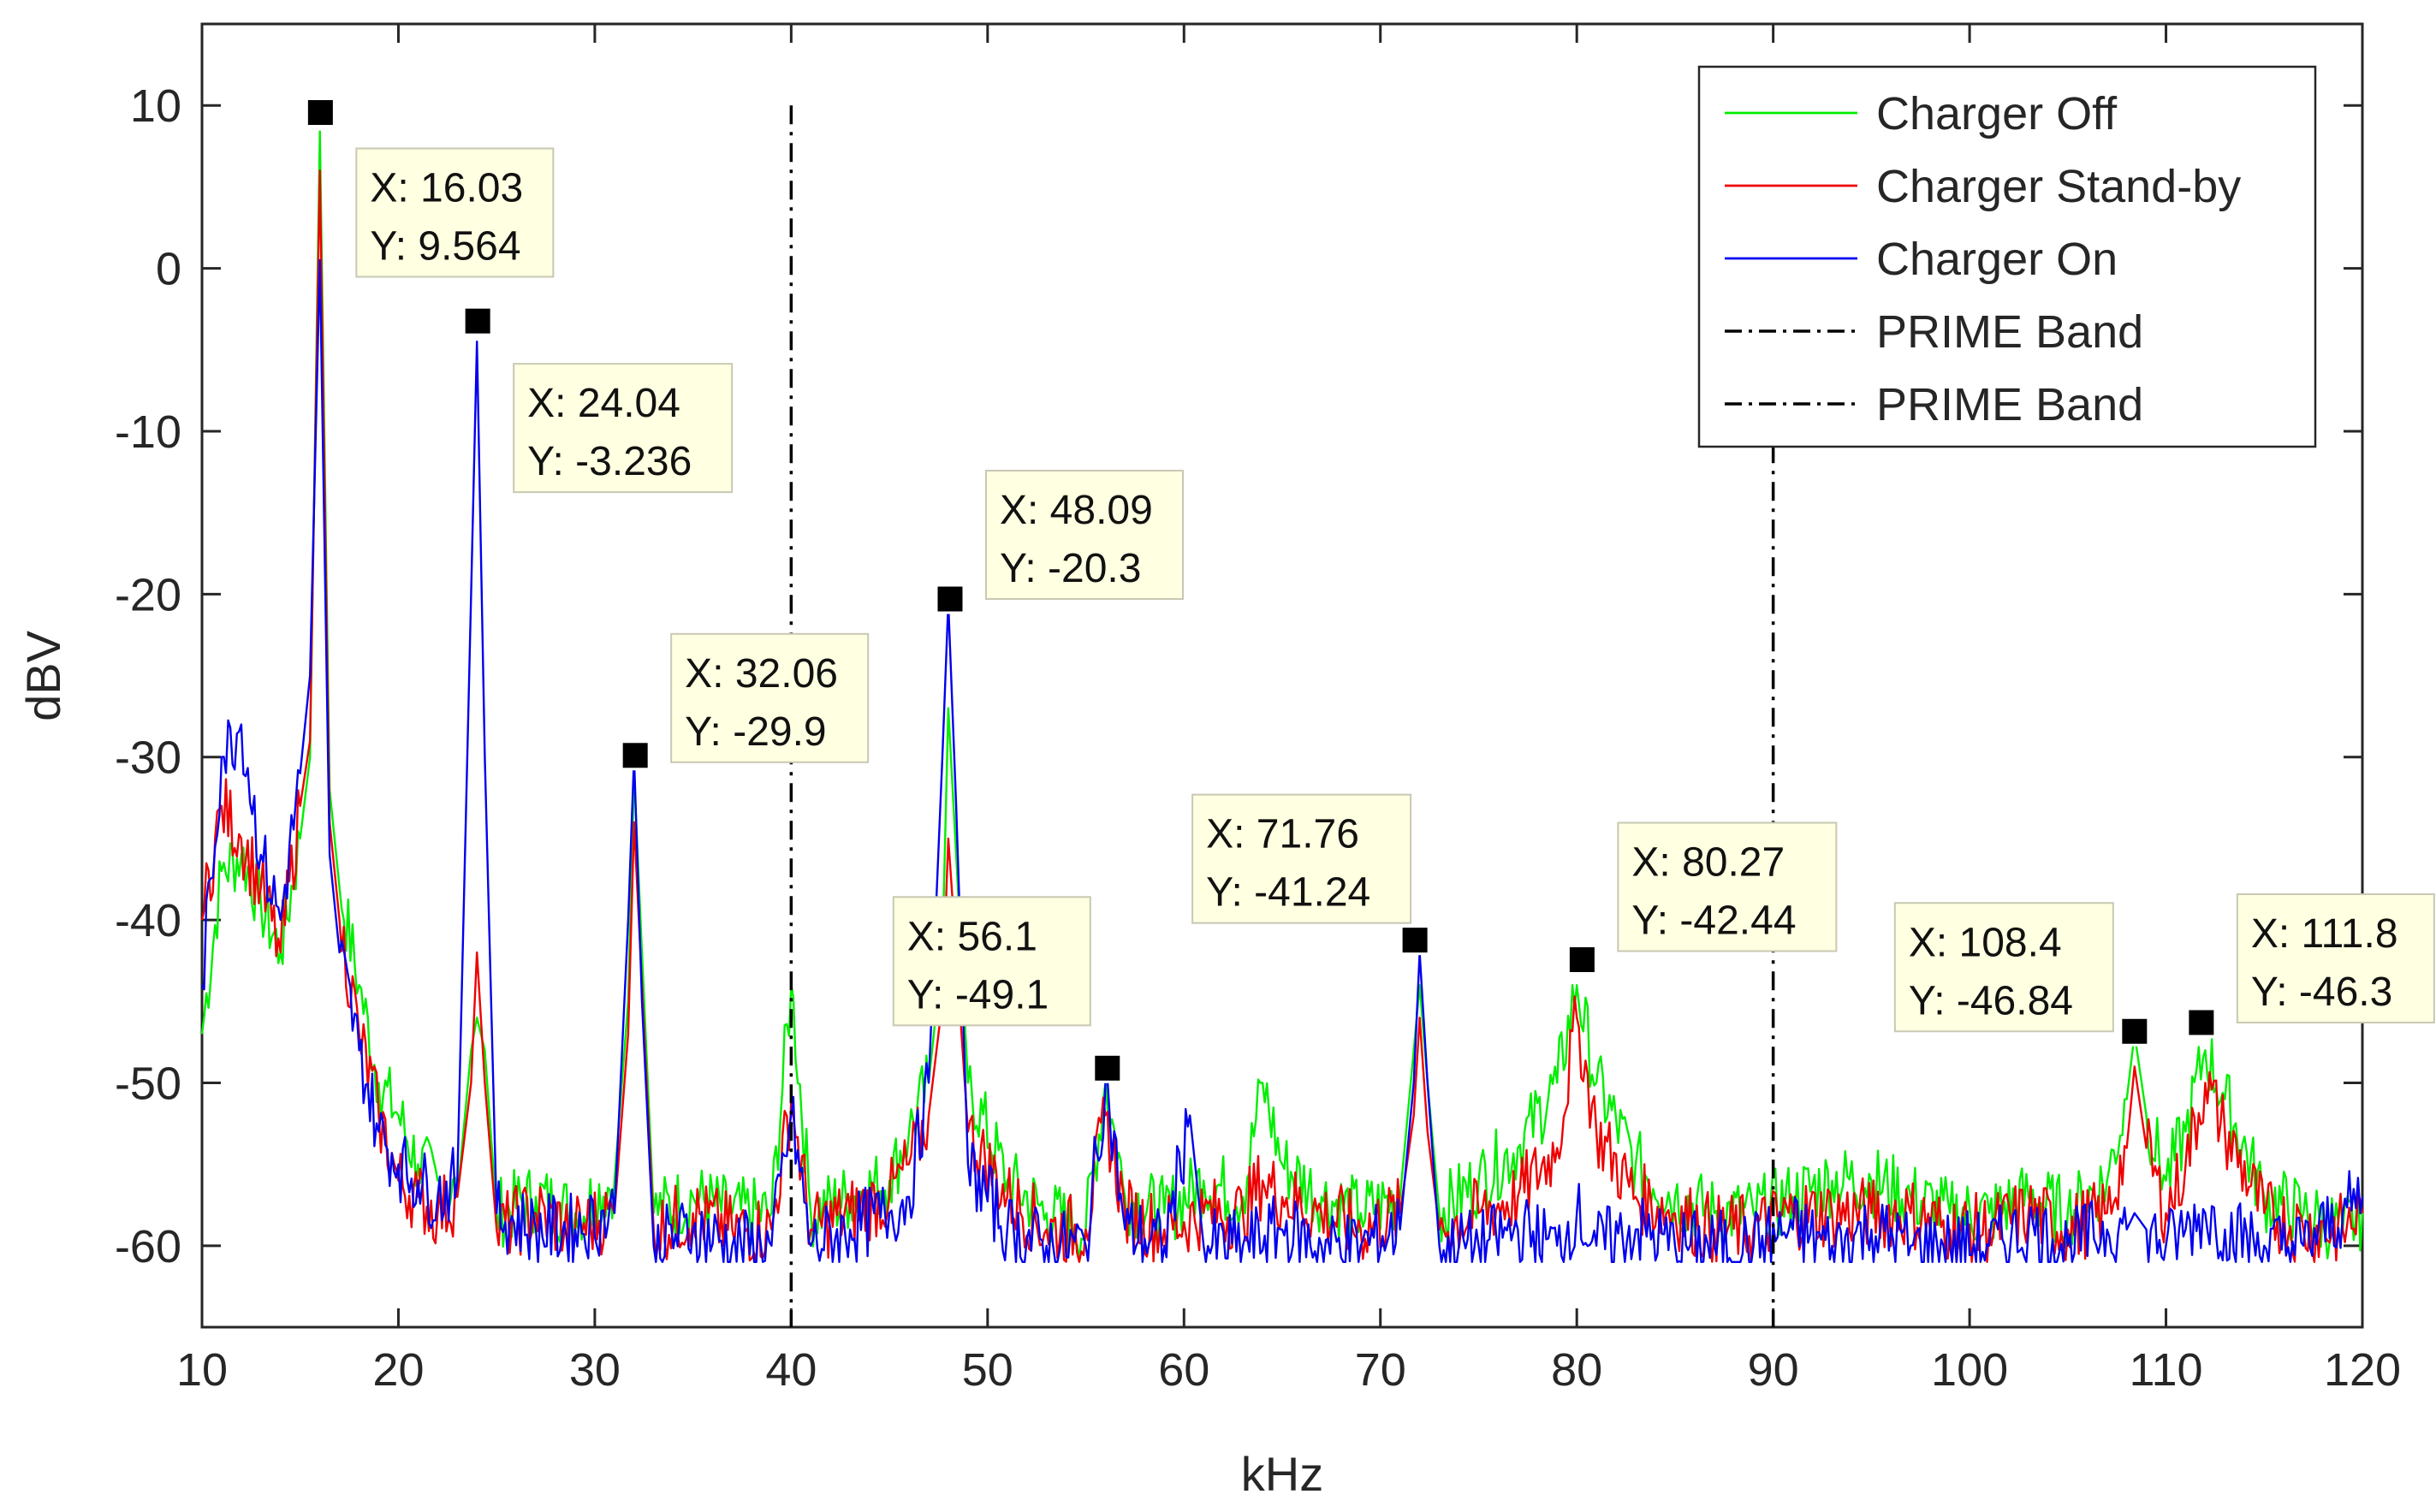 The width and height of the screenshot is (2436, 1512). What do you see at coordinates (978, 995) in the screenshot?
I see `datatip-y-text: Y: -49.1` at bounding box center [978, 995].